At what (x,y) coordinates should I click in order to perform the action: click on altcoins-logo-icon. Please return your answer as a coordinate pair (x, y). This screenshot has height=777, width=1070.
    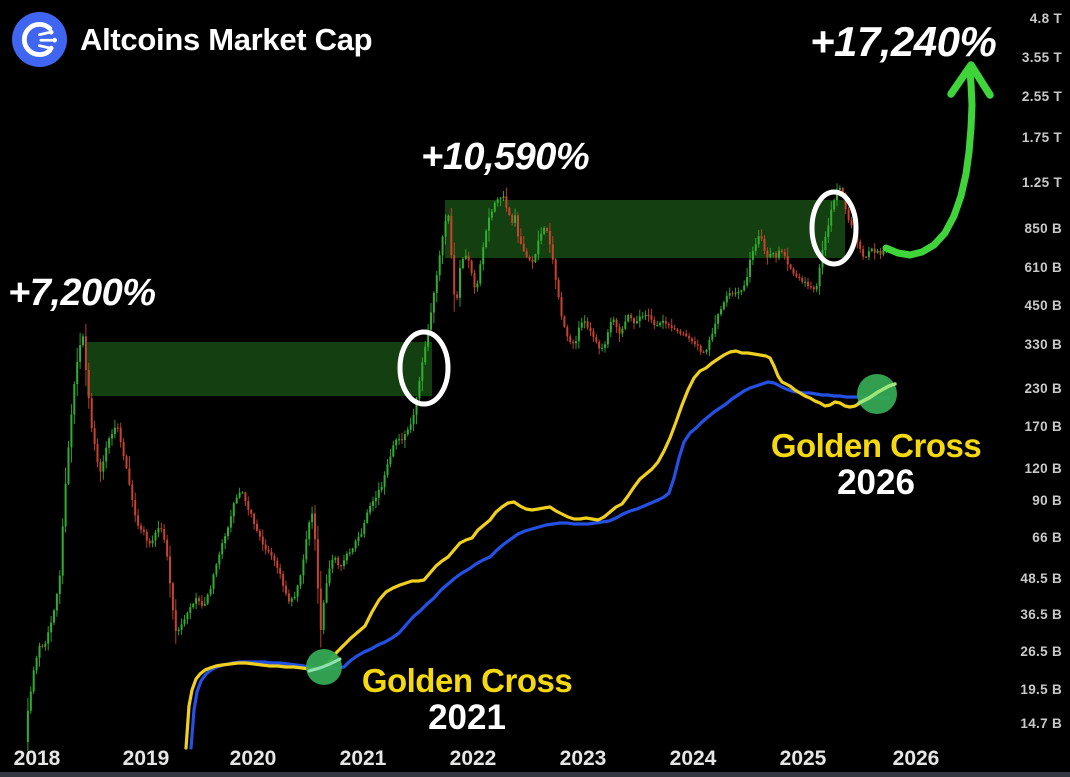
    Looking at the image, I should click on (39, 39).